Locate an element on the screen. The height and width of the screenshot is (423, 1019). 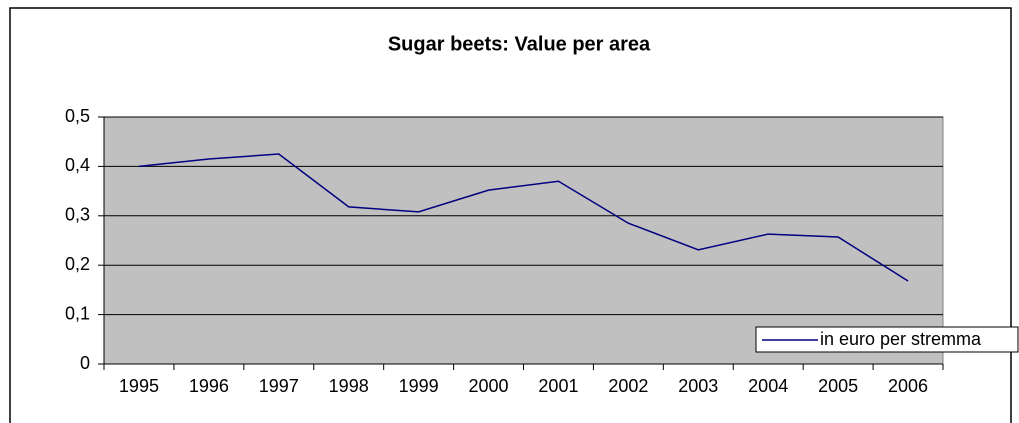
y-tick-label: 0,1 is located at coordinates (77, 313).